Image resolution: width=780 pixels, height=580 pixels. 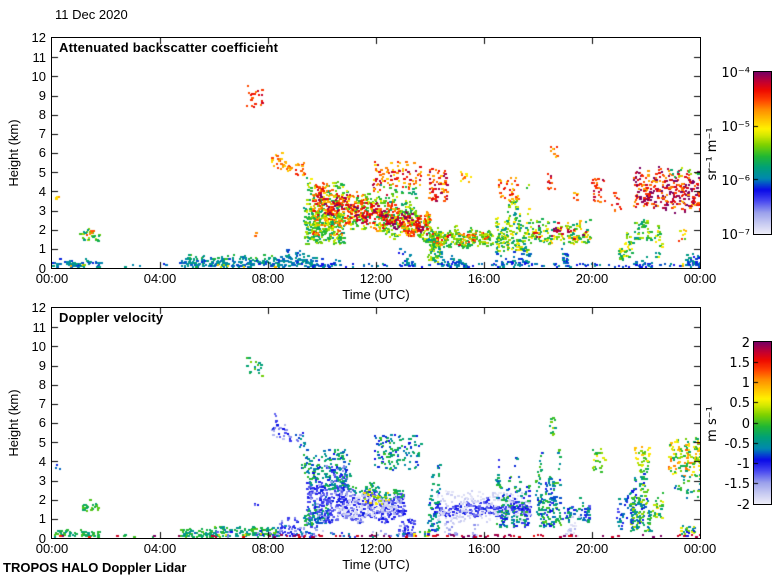 I want to click on instrument-footer-label: TROPOS HALO Doppler Lidar, so click(x=95, y=567).